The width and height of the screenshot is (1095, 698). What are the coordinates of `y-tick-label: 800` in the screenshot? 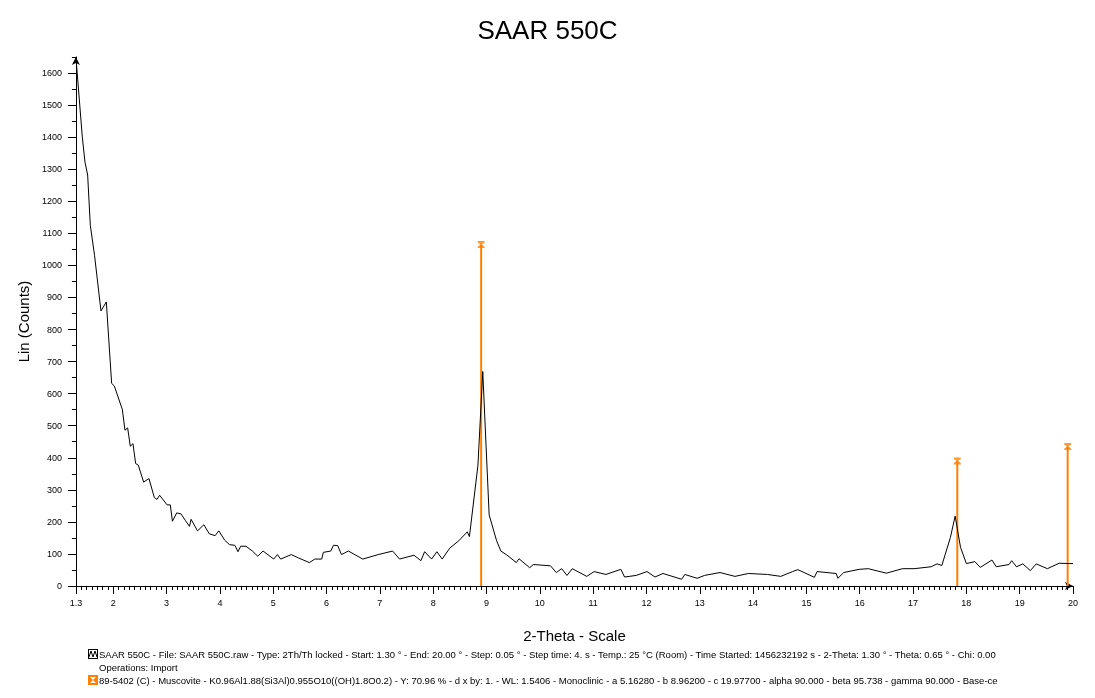 It's located at (54, 329).